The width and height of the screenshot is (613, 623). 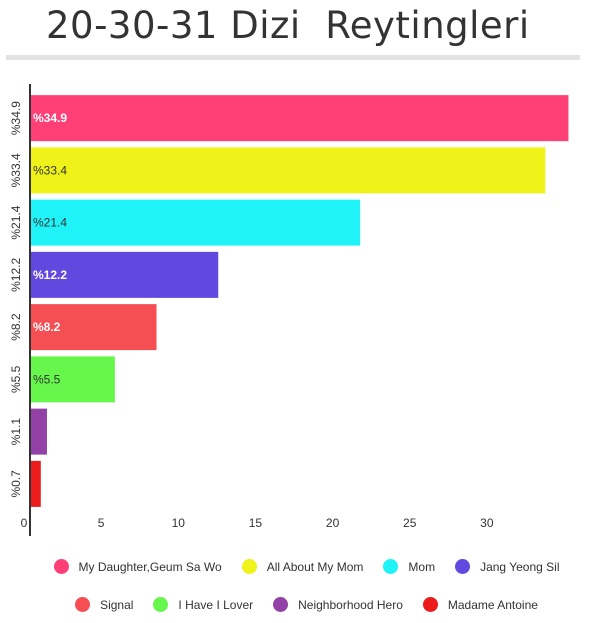 What do you see at coordinates (16, 275) in the screenshot?
I see `category-label-3: %12.2` at bounding box center [16, 275].